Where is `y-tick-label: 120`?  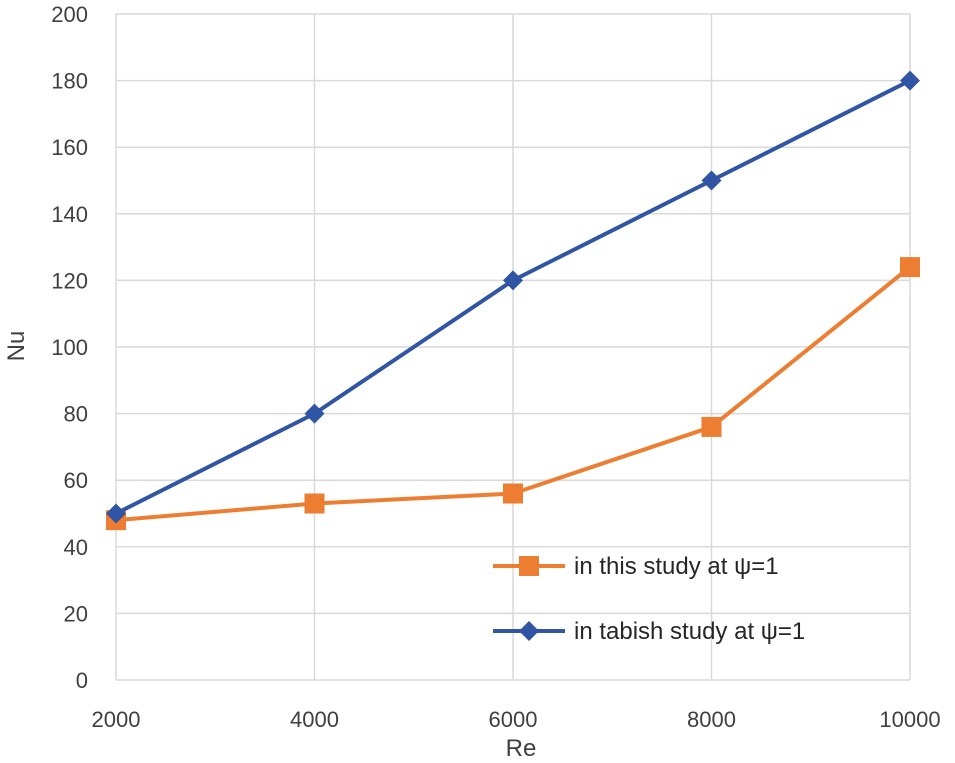 y-tick-label: 120 is located at coordinates (69, 280).